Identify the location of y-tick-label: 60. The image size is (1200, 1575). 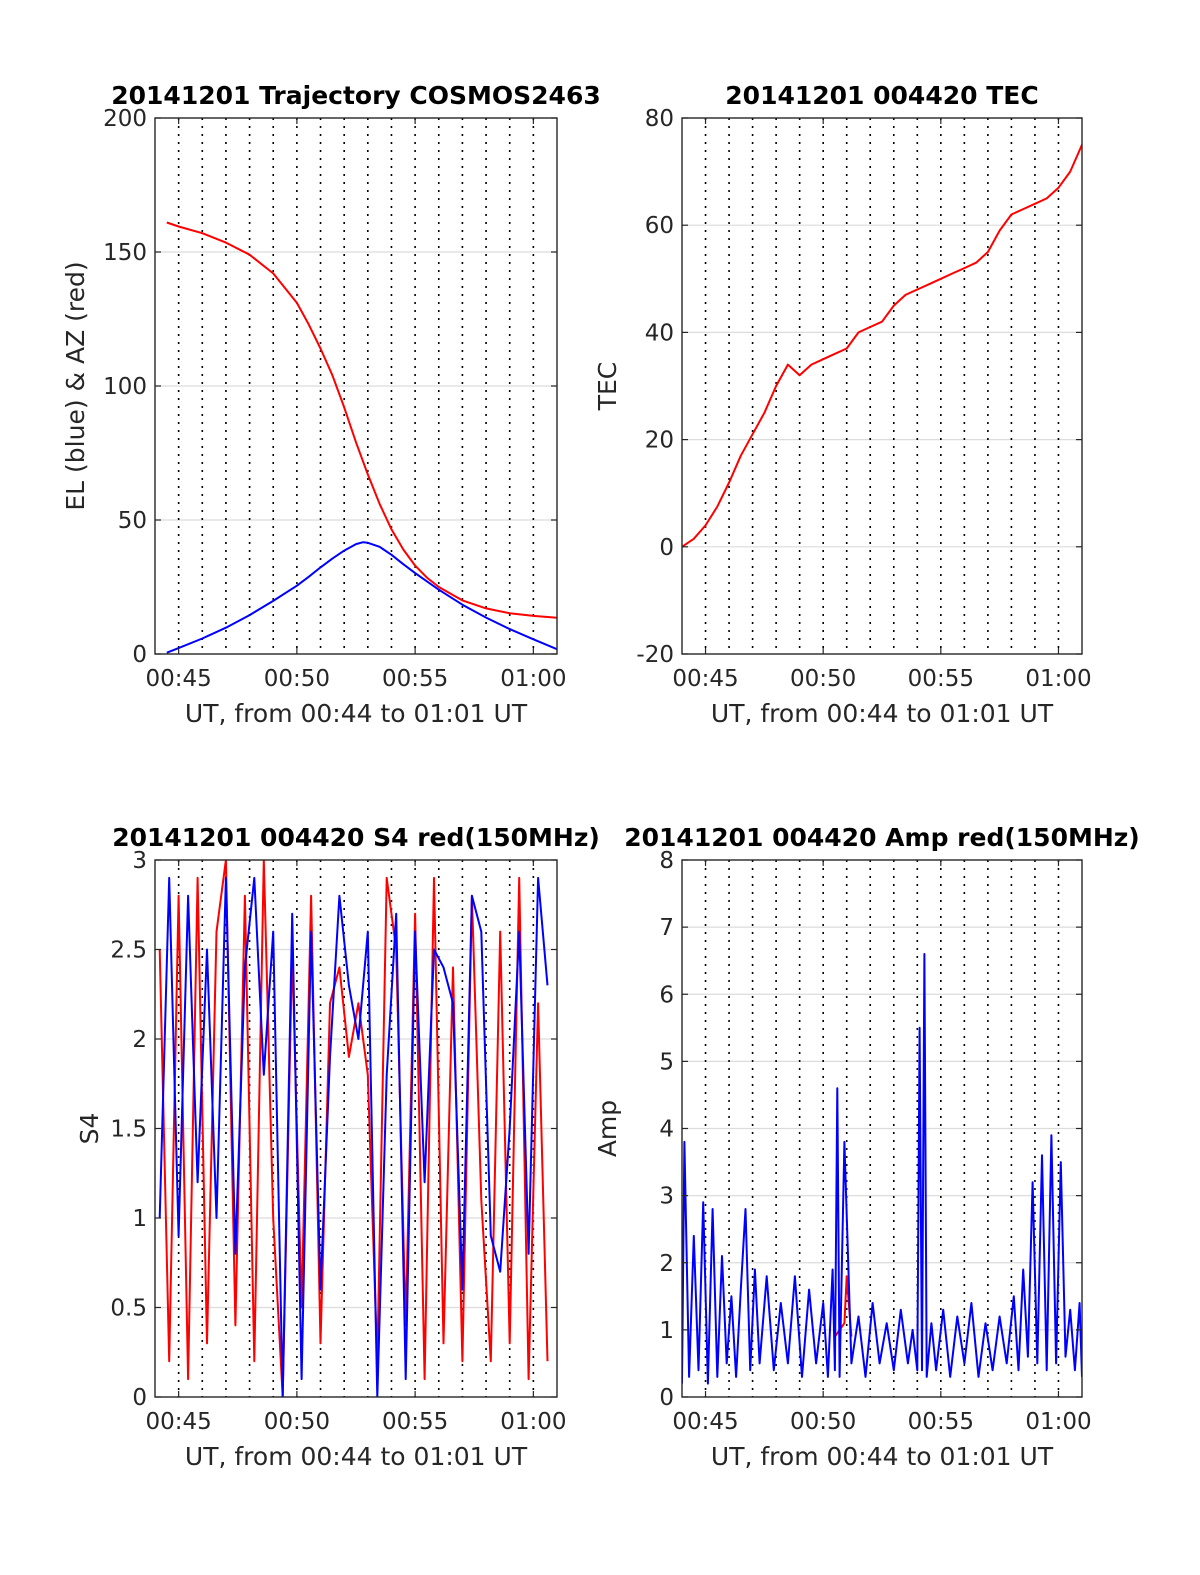
(659, 226).